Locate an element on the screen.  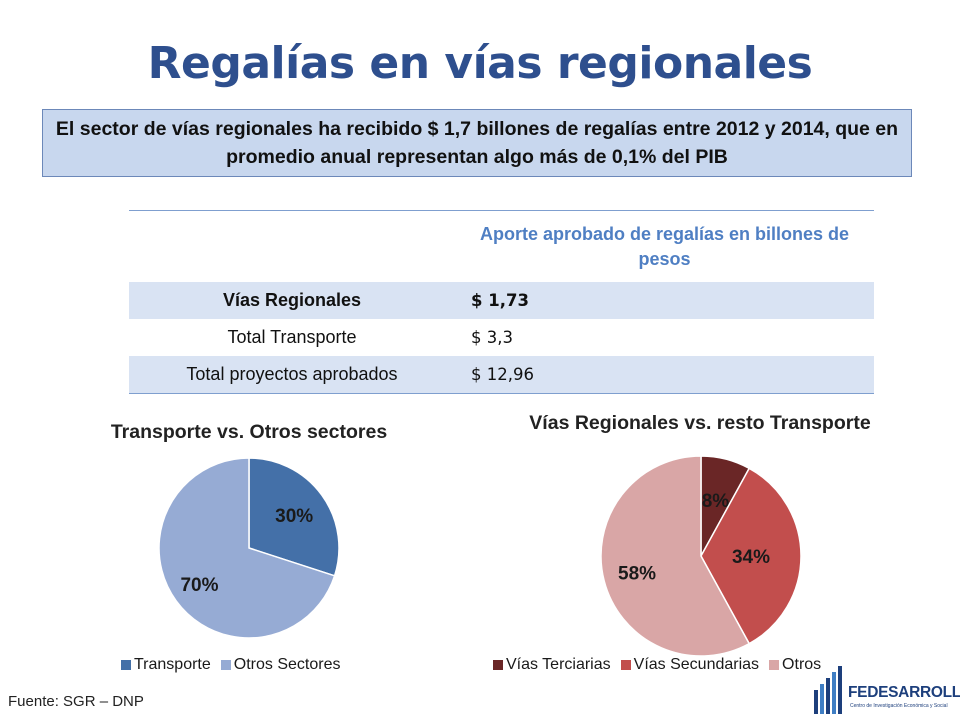
legend-item-vias-terciarias: Vías Terciarias is located at coordinates (552, 665).